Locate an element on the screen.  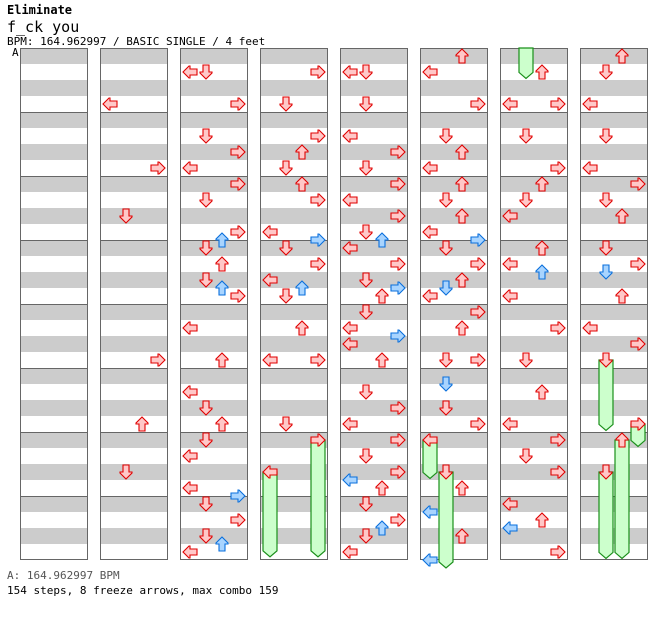
bpm-footer: A: 164.962997 BPM is located at coordinates (63, 575).